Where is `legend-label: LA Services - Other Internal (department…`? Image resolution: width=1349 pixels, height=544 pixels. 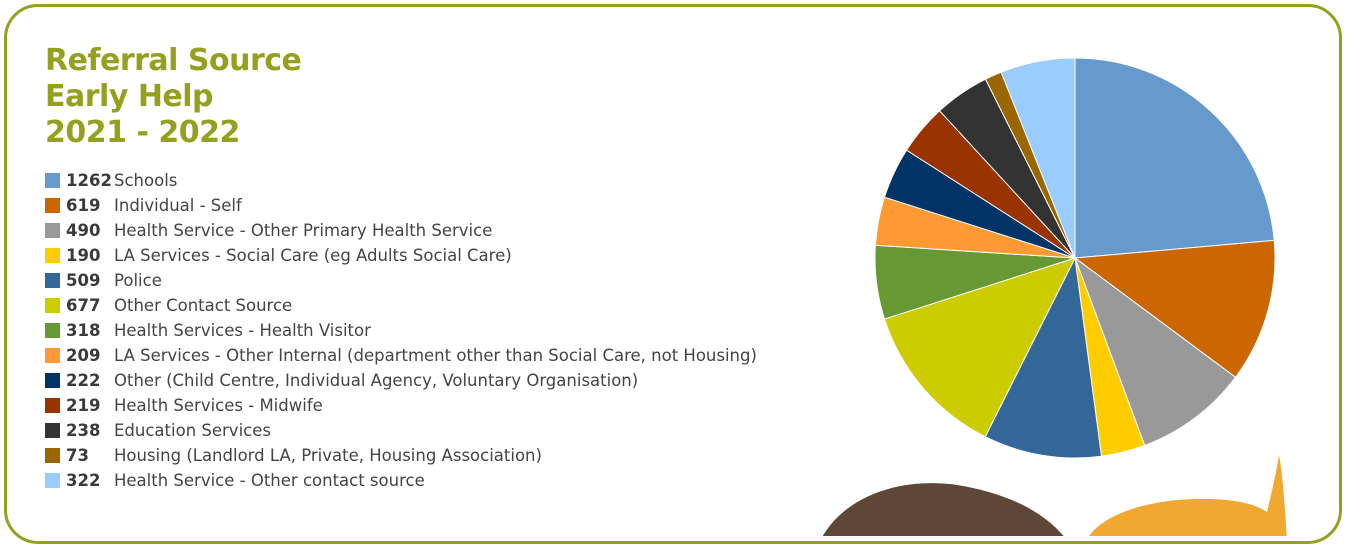 legend-label: LA Services - Other Internal (department… is located at coordinates (435, 355).